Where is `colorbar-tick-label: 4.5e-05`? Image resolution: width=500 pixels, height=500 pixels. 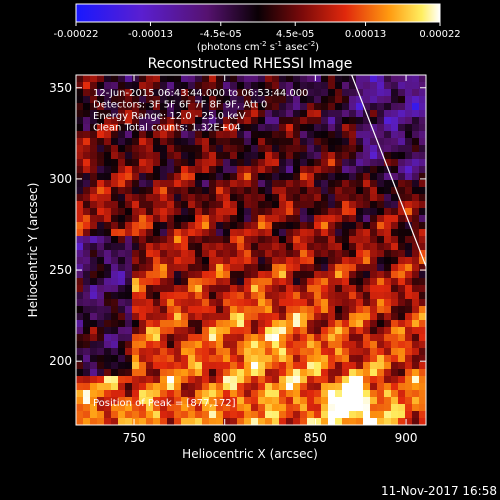
colorbar-tick-label: 4.5e-05 is located at coordinates (295, 34).